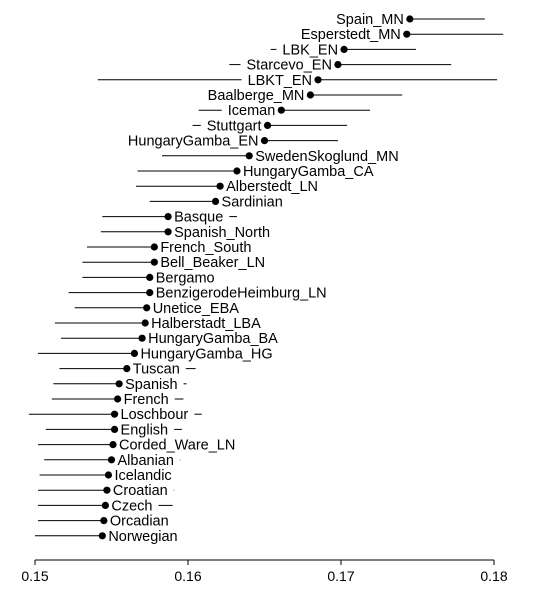  Describe the element at coordinates (493, 576) in the screenshot. I see `x-tick-label-3: 0.18` at that location.